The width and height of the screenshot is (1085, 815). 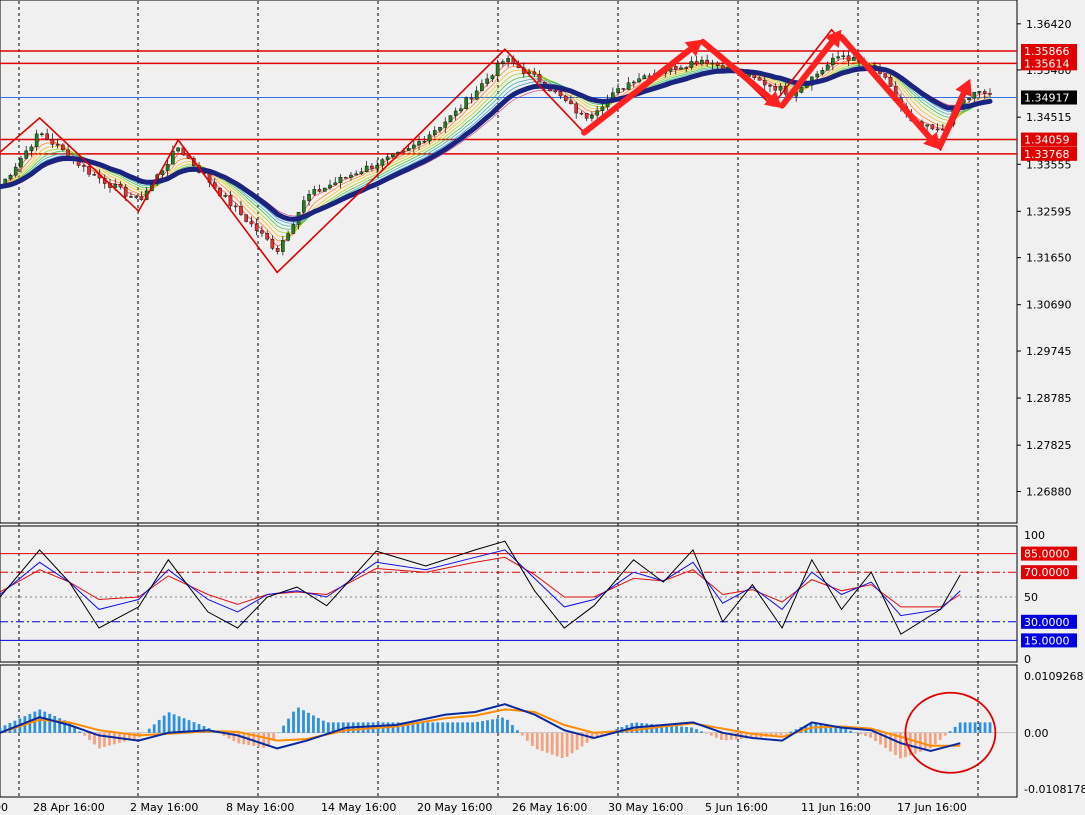 I want to click on rsi-tick-label: 50, so click(x=1031, y=597).